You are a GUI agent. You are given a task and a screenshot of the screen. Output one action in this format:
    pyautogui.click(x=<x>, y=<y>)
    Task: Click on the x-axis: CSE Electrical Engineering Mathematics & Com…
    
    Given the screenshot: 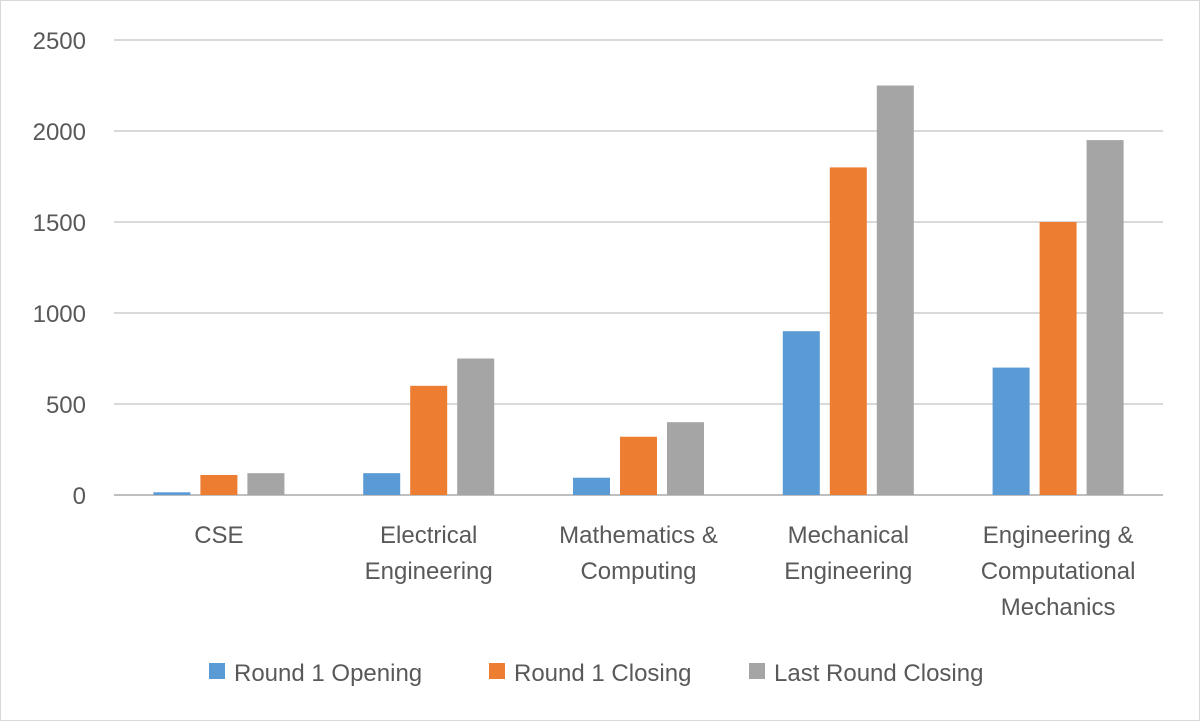 What is the action you would take?
    pyautogui.click(x=664, y=571)
    